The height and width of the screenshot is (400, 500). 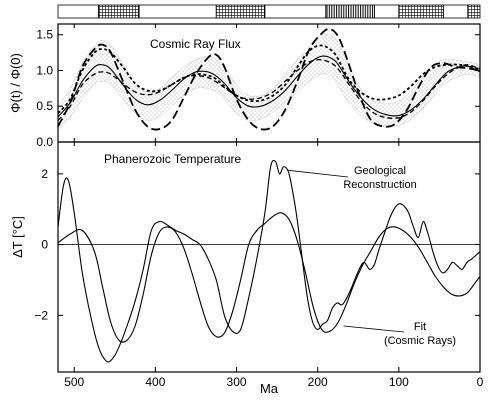 I want to click on bottom-y-tick-label: 2, so click(x=44, y=174).